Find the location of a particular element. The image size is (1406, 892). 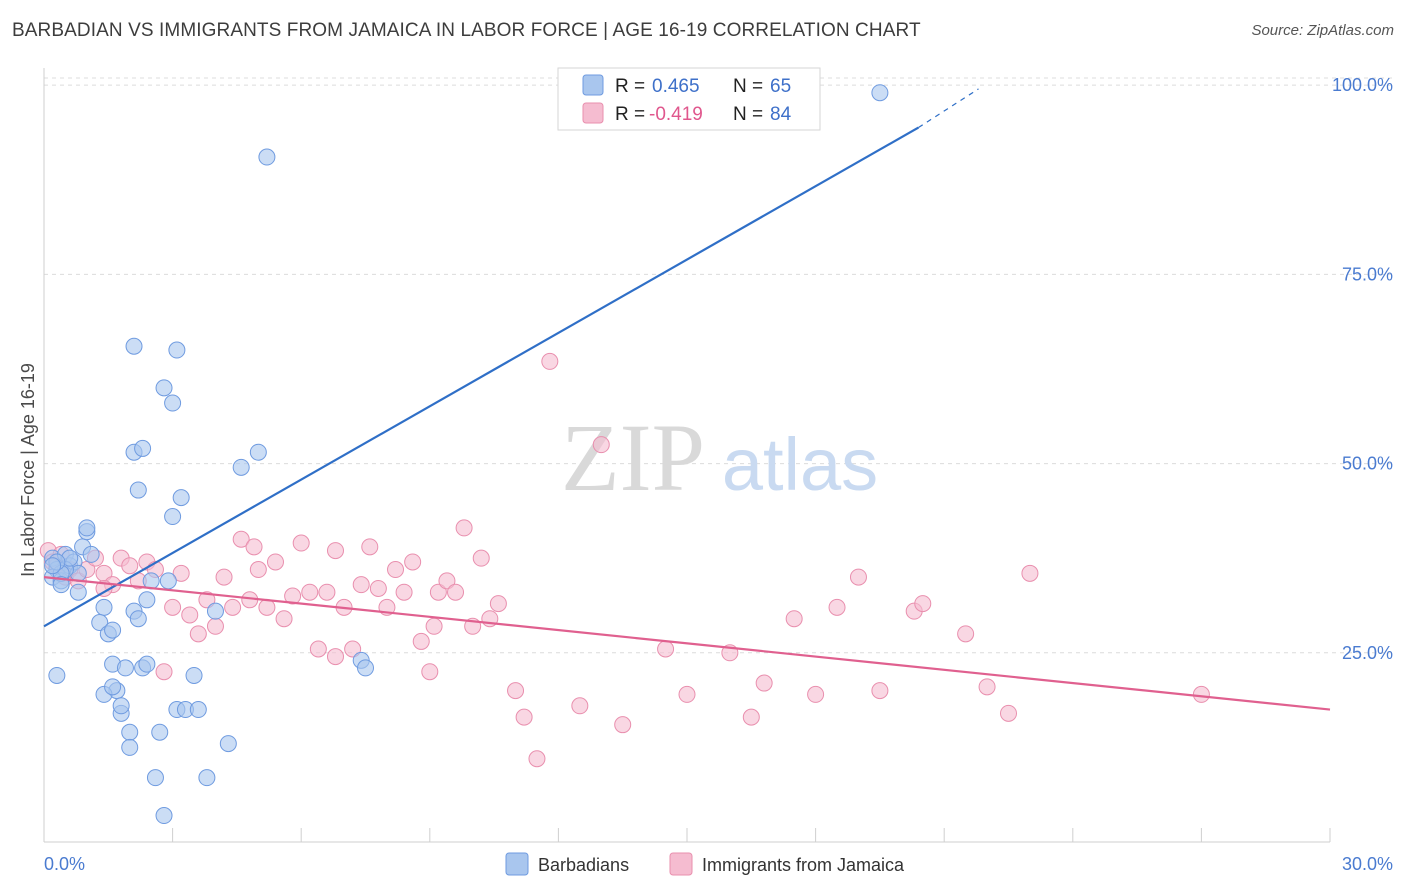

stats-r-label-1: R = is located at coordinates (630, 86).